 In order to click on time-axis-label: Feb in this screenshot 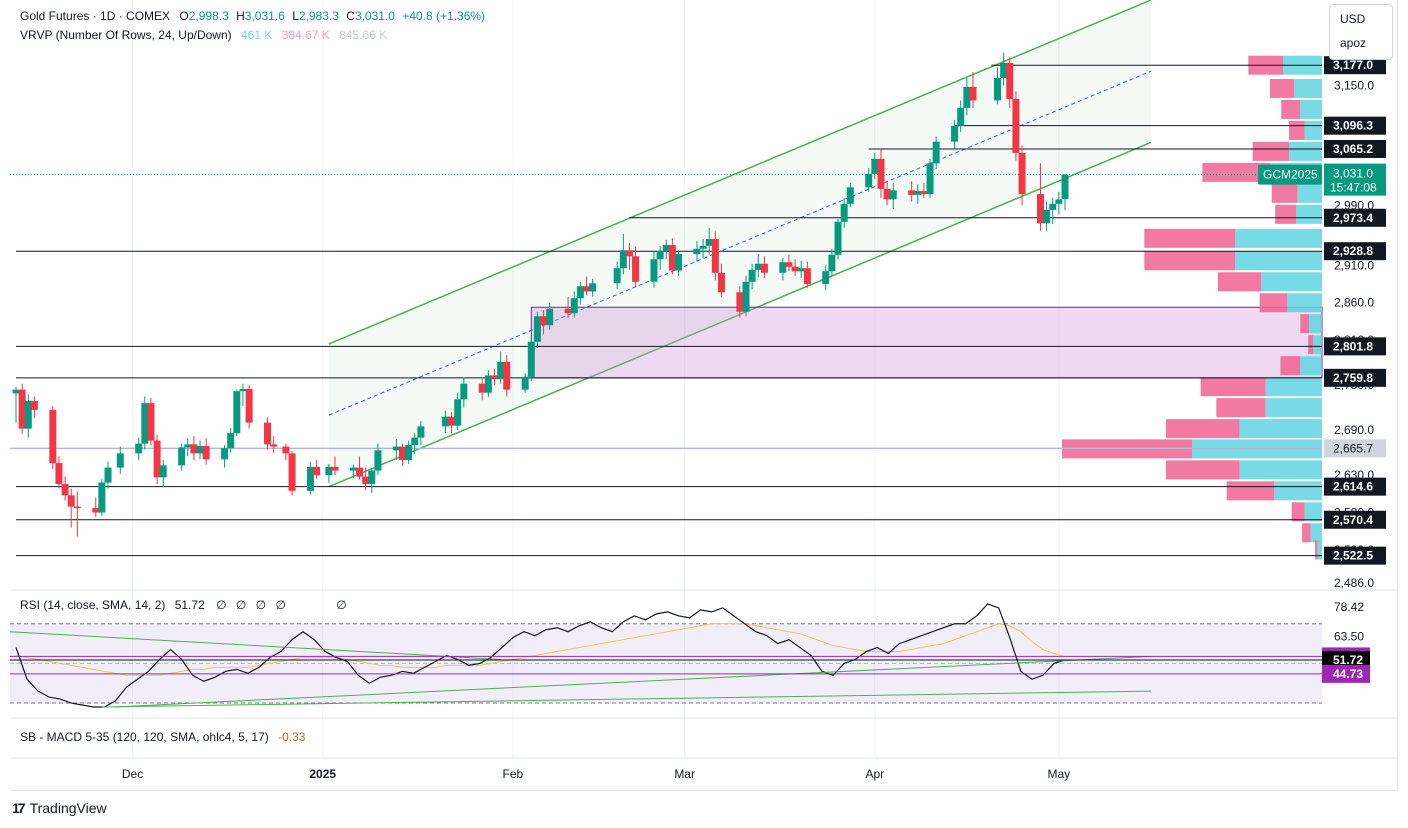, I will do `click(513, 774)`.